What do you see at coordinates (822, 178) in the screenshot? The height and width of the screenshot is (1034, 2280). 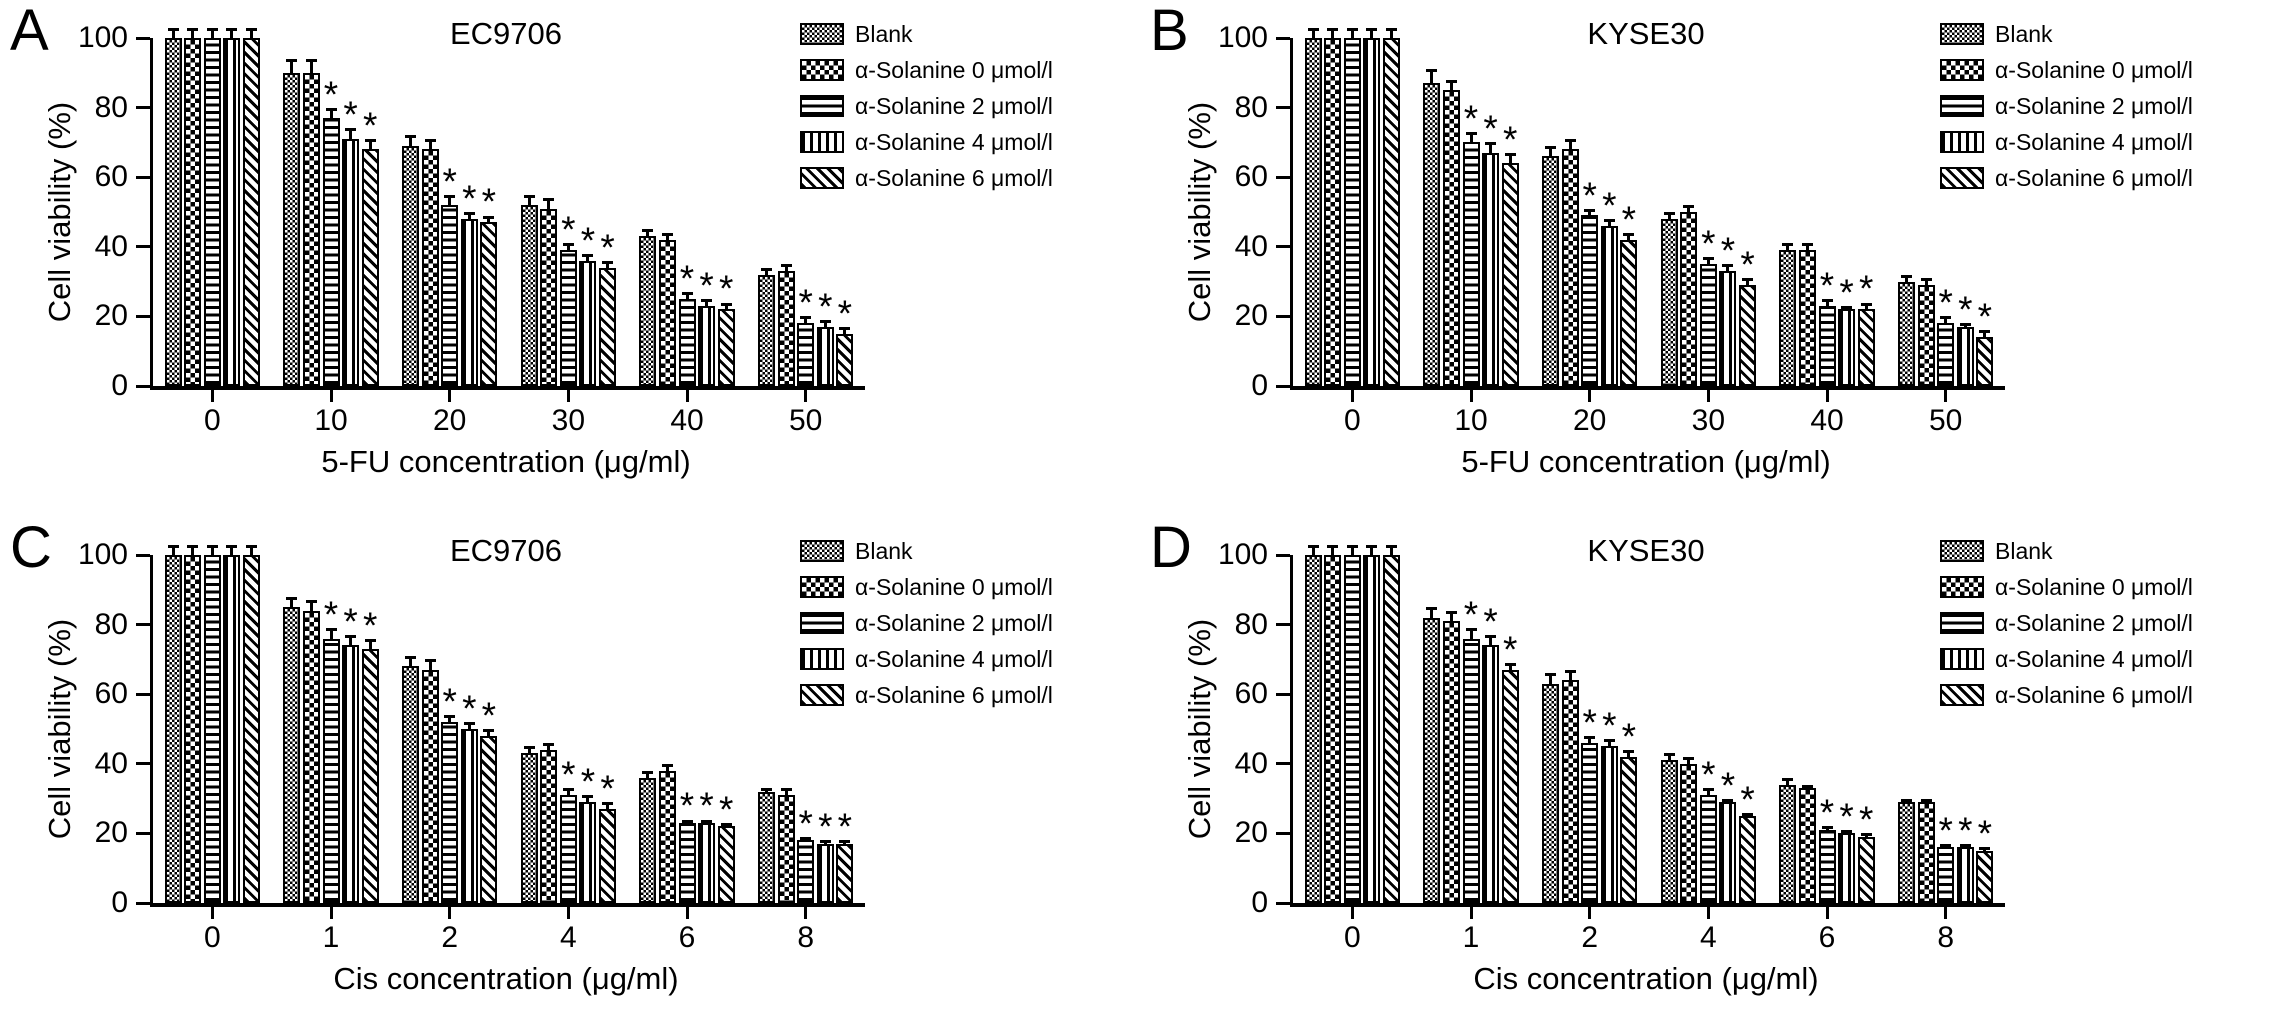 I see `legend-swatch-diagonal-stripes` at bounding box center [822, 178].